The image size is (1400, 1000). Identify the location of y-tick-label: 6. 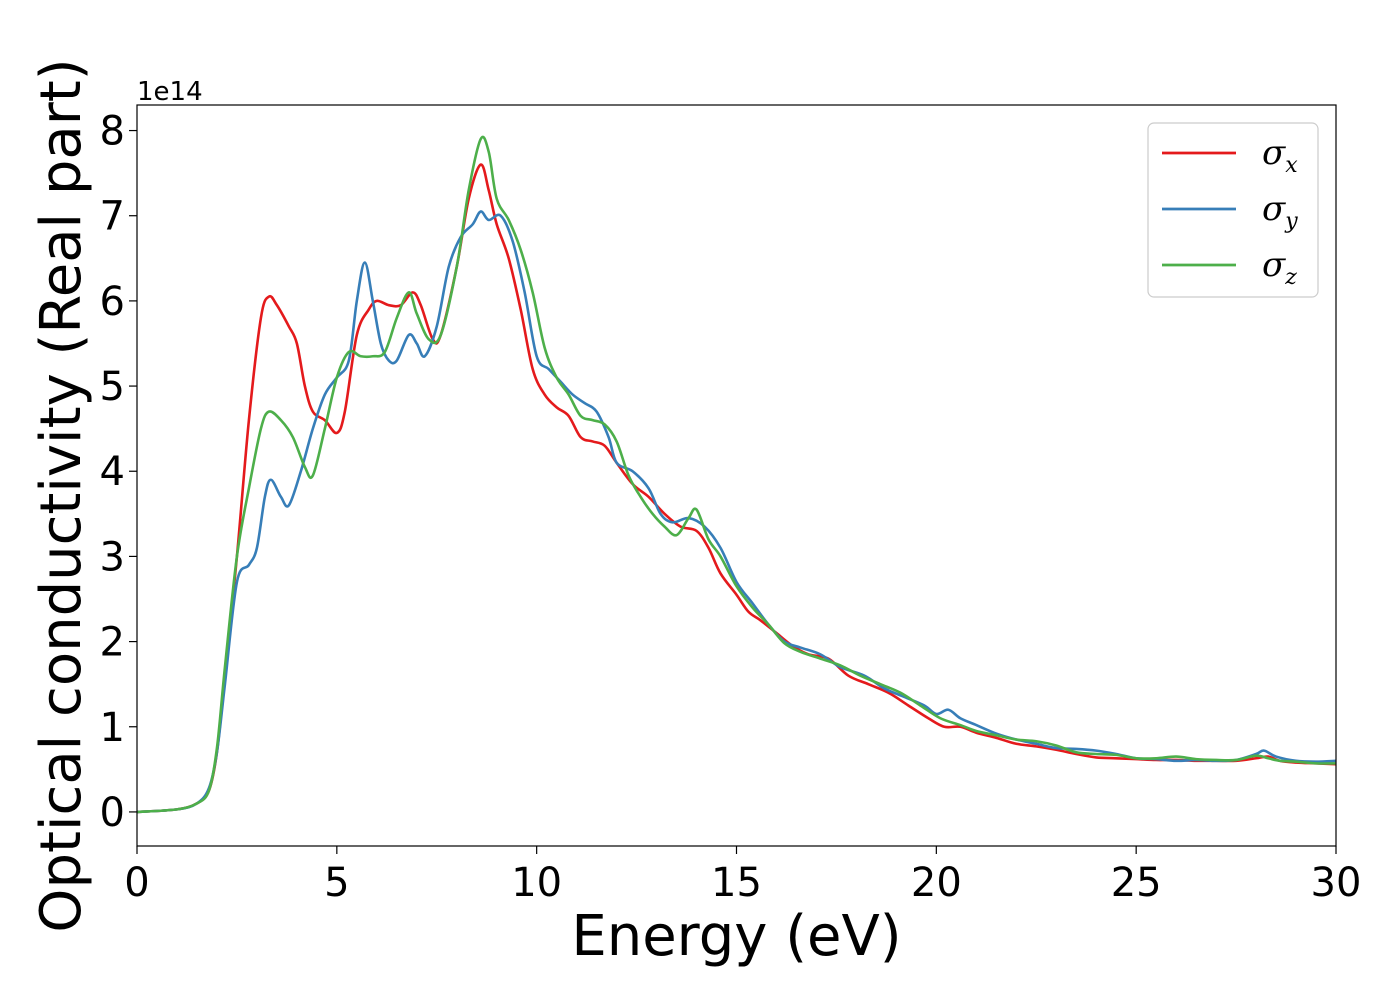
(112, 302).